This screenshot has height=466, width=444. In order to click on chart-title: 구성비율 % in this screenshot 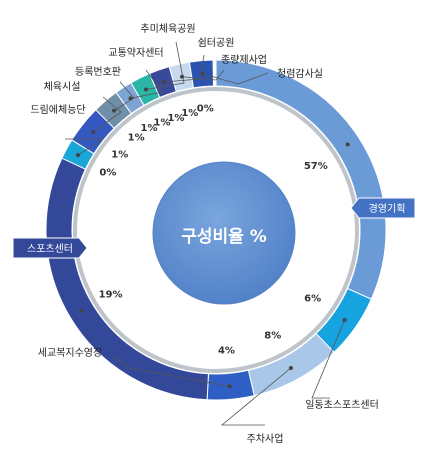, I will do `click(224, 237)`.